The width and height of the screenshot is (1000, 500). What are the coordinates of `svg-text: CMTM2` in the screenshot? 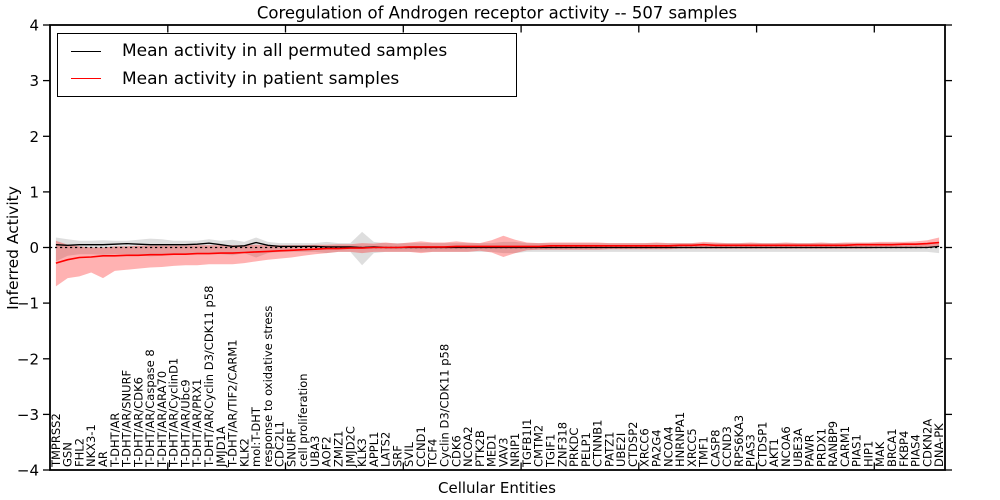 It's located at (539, 446).